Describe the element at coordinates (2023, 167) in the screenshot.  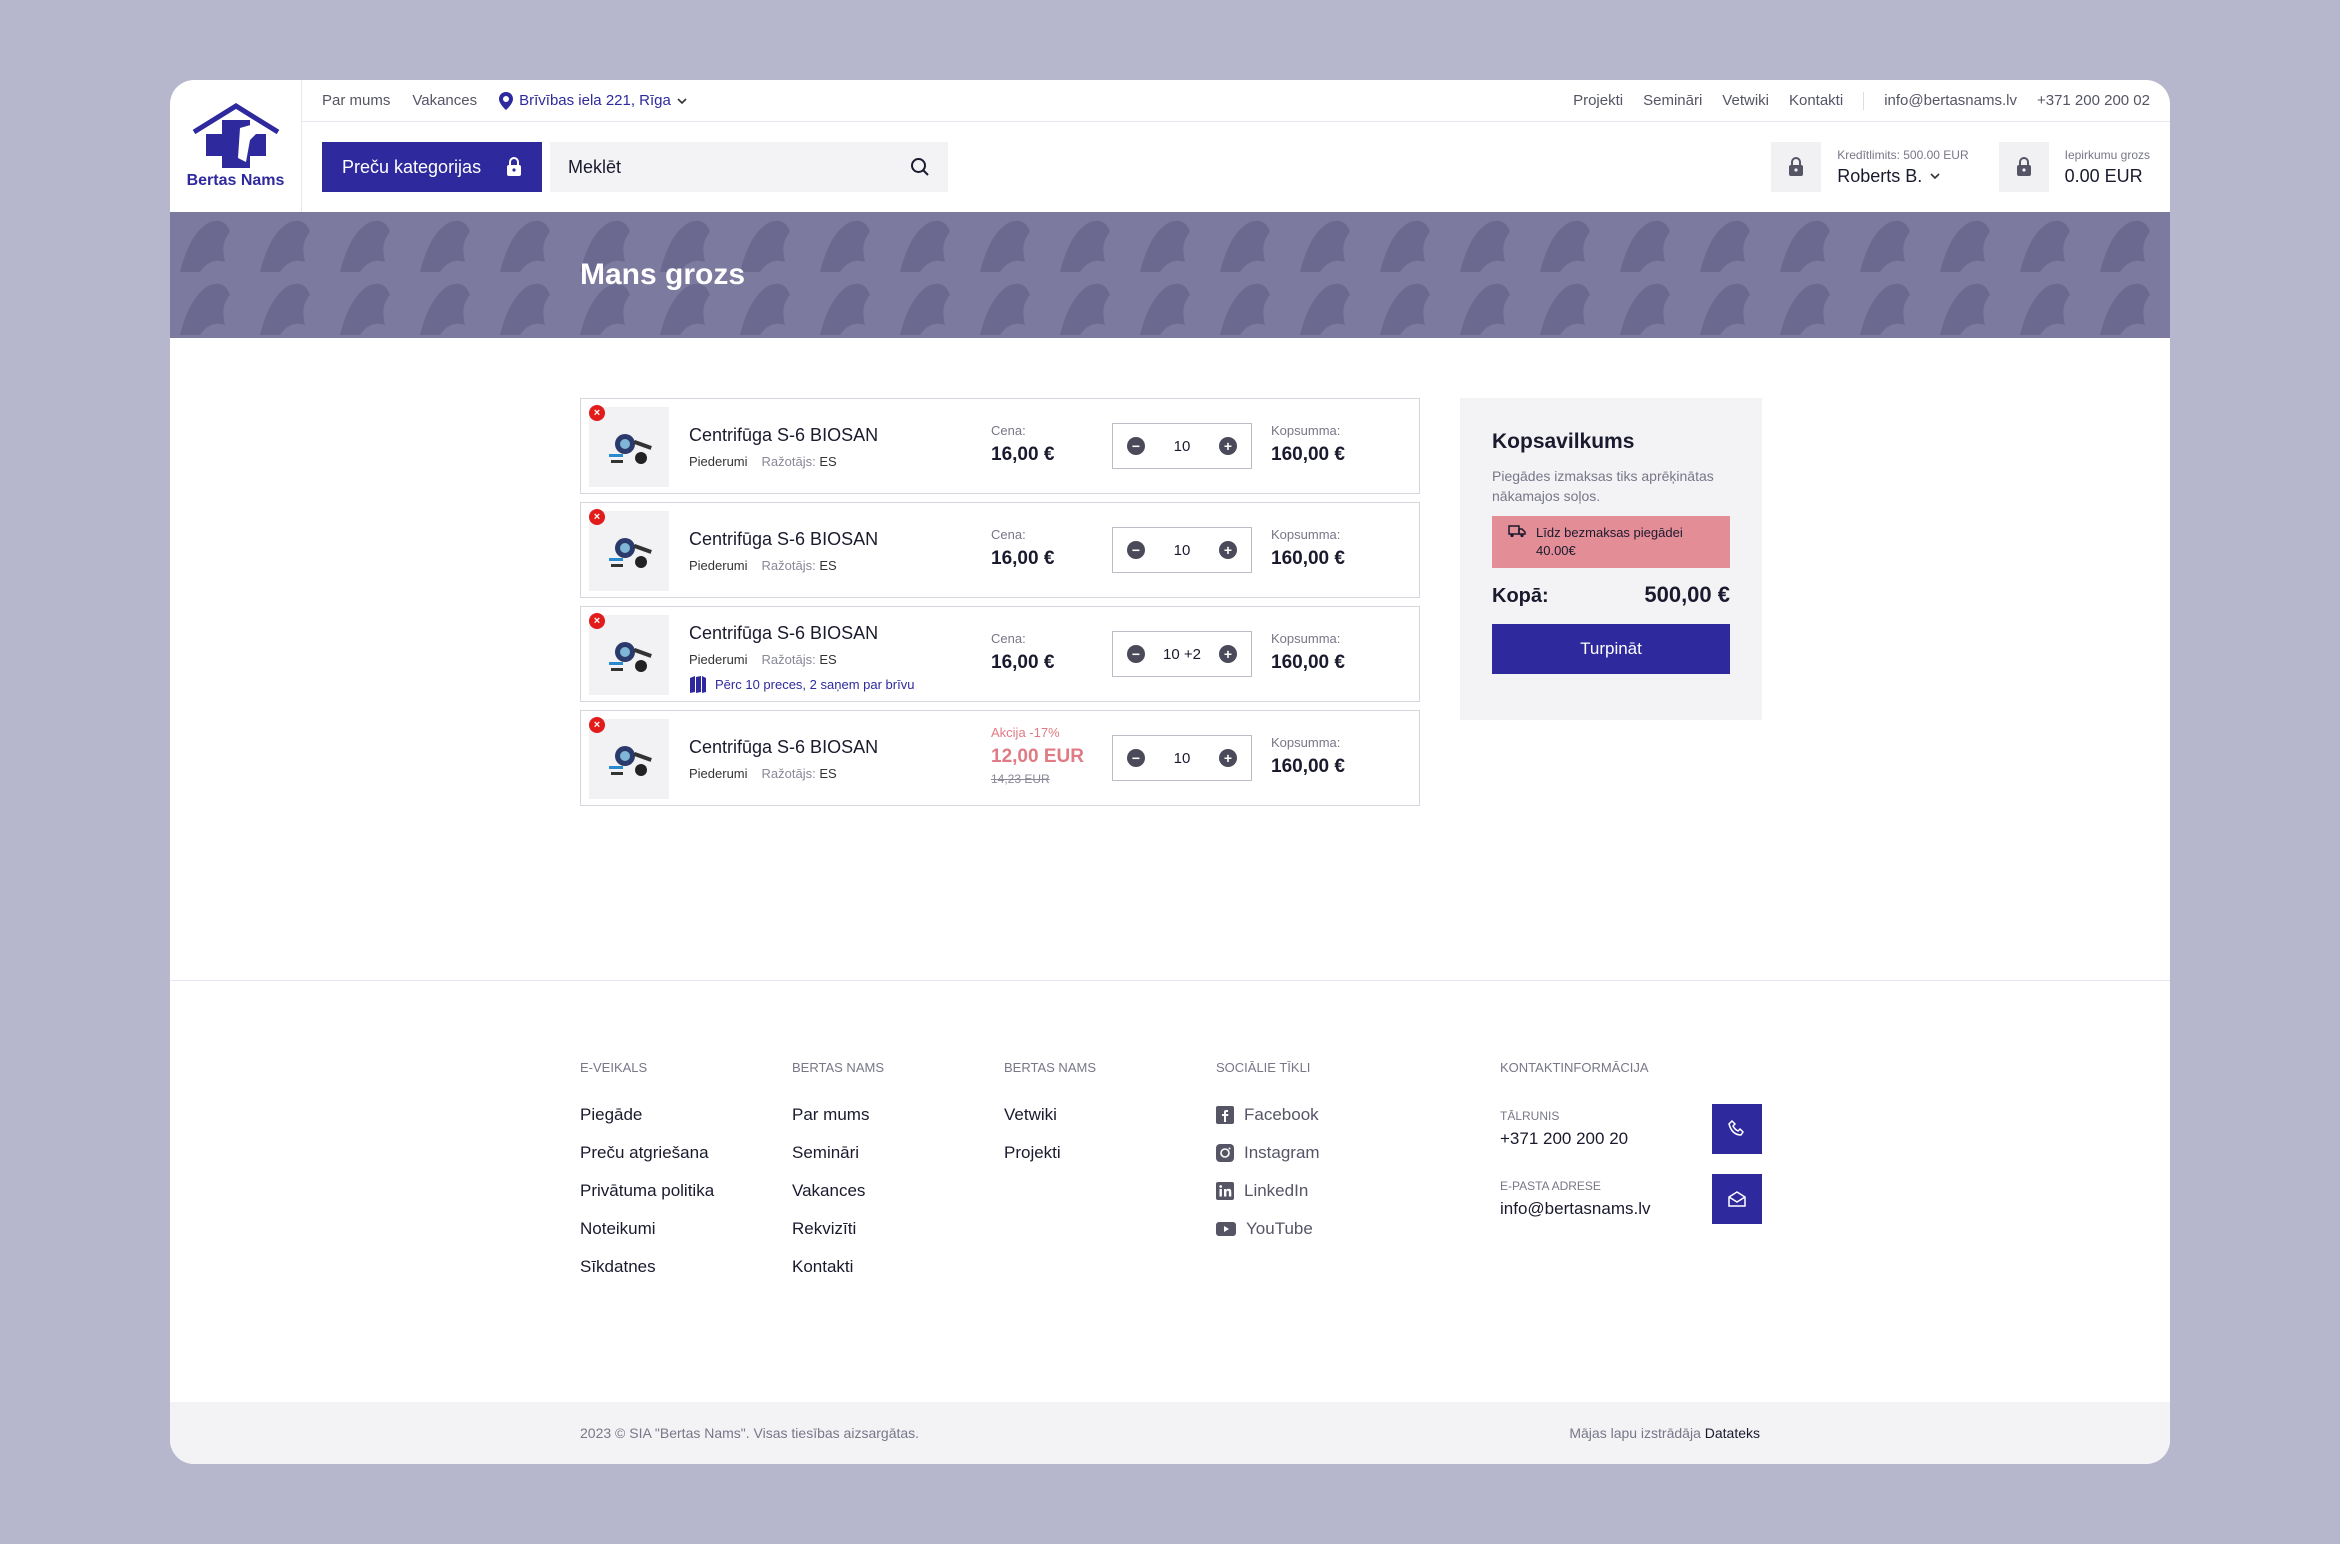
I see `cart-lock-box` at that location.